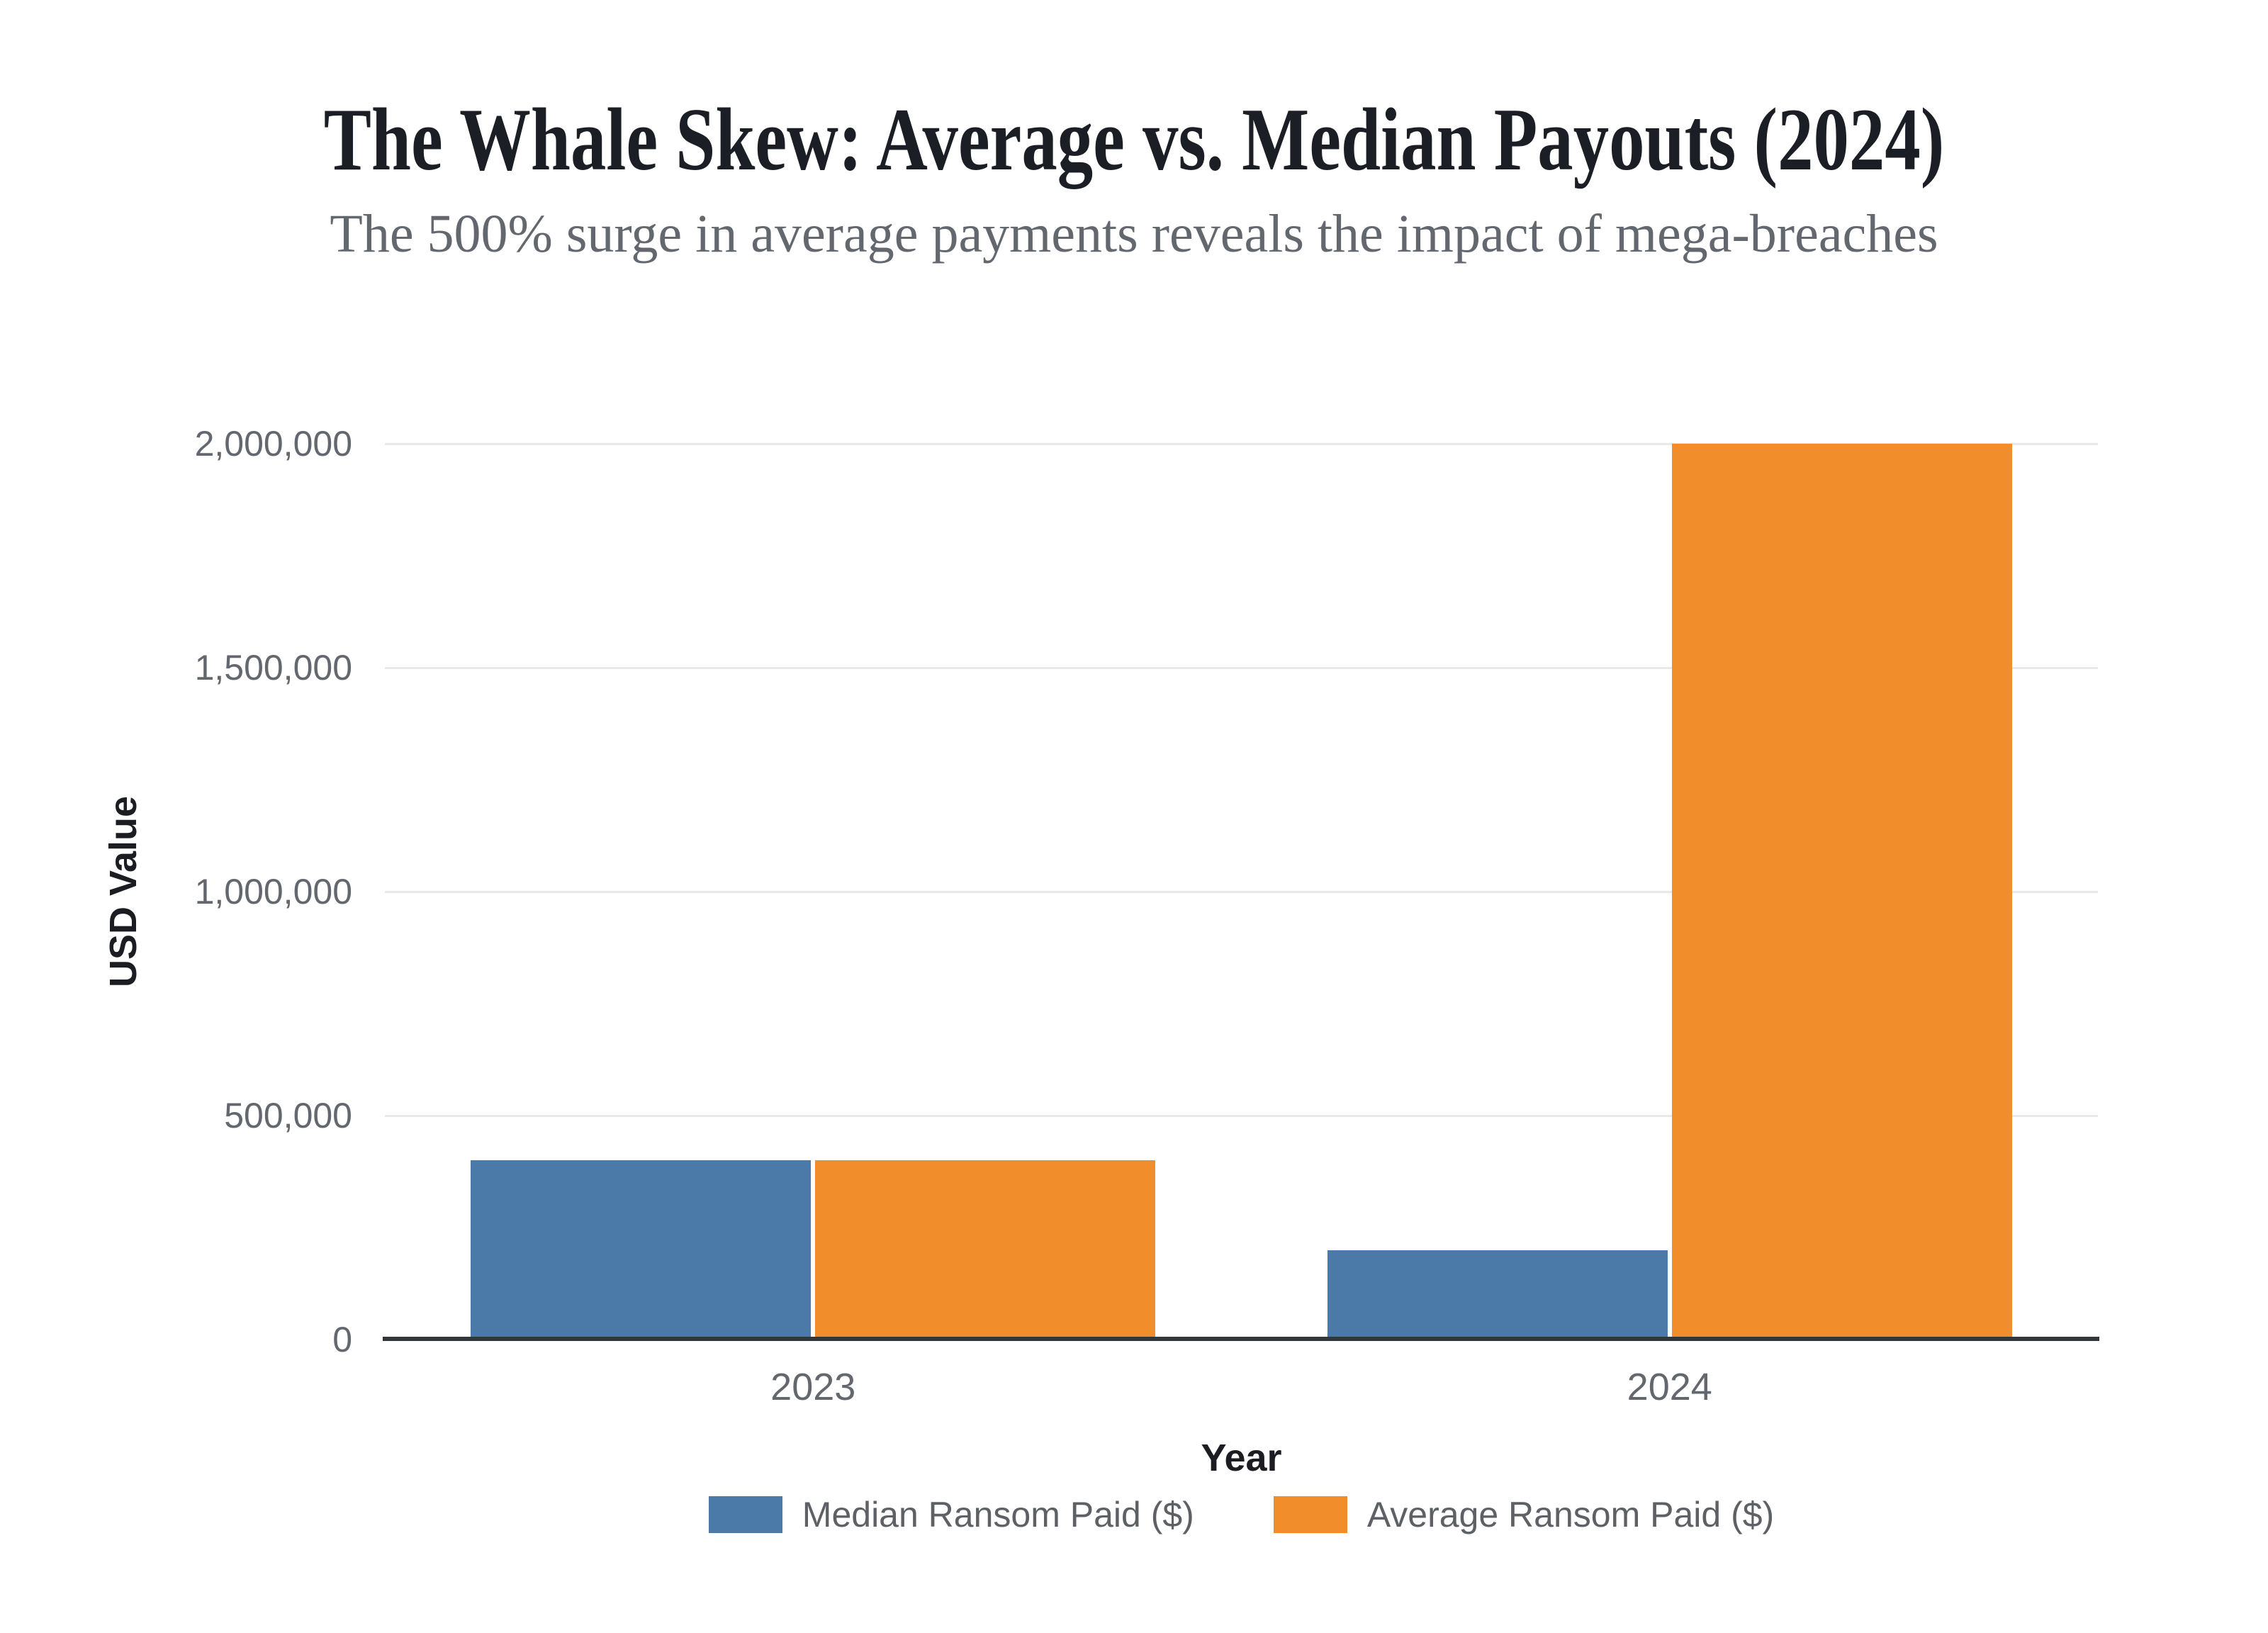 Image resolution: width=2268 pixels, height=1633 pixels. I want to click on x-tick-label-2024: 2024, so click(1669, 1387).